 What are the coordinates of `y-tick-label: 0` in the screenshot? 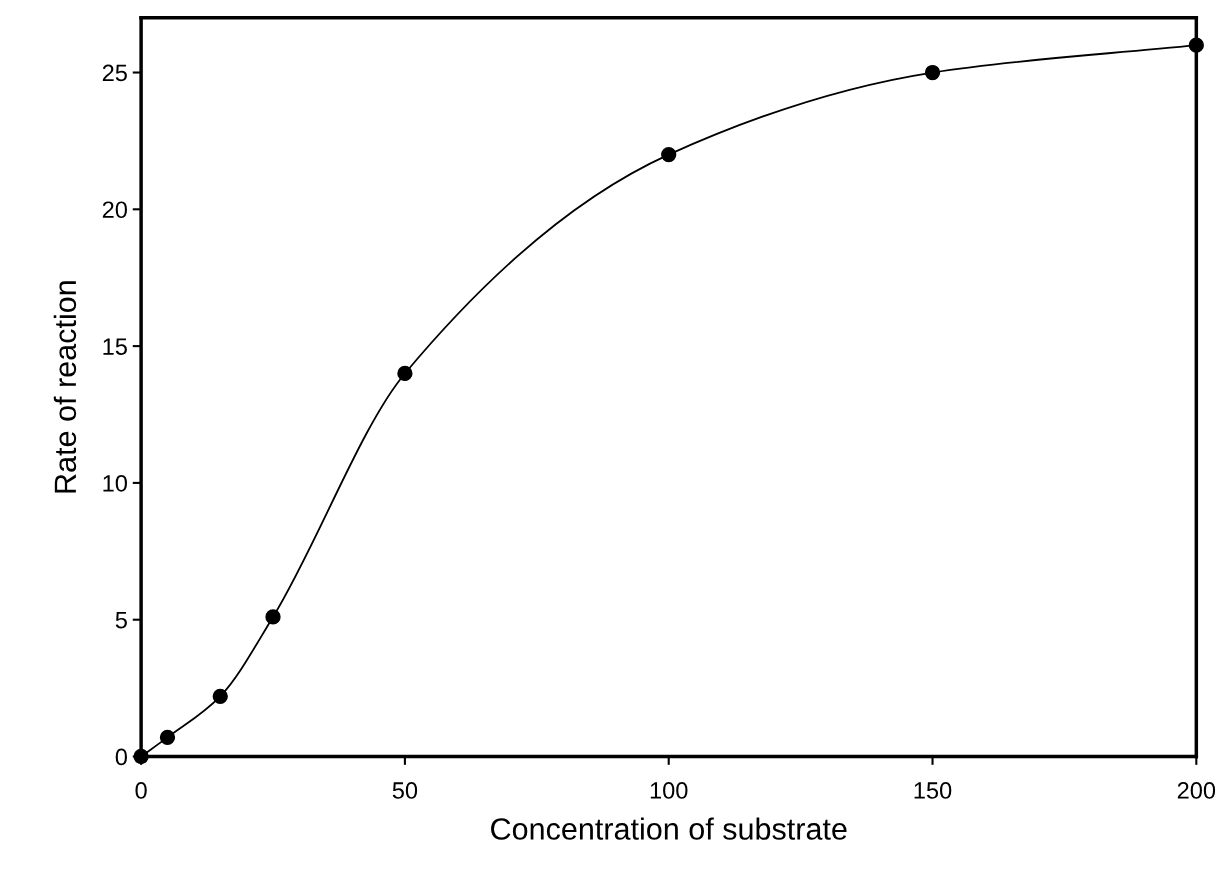 It's located at (121, 757).